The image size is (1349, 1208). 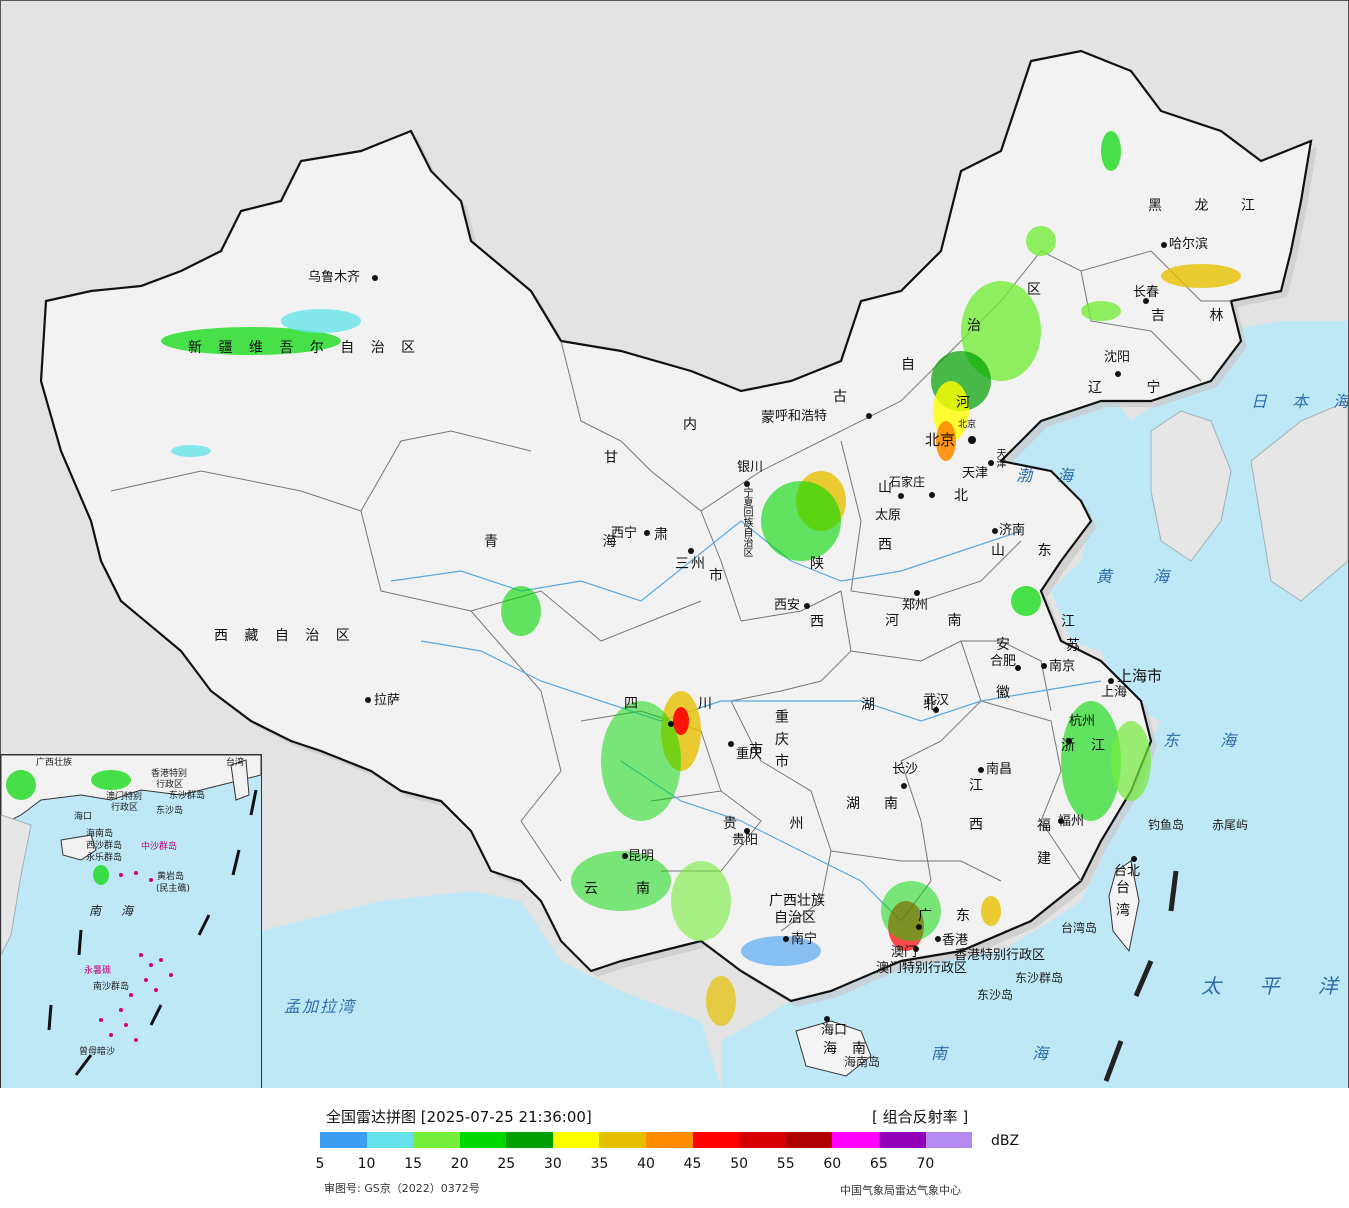 I want to click on scale-tick-label: 25, so click(x=506, y=1164).